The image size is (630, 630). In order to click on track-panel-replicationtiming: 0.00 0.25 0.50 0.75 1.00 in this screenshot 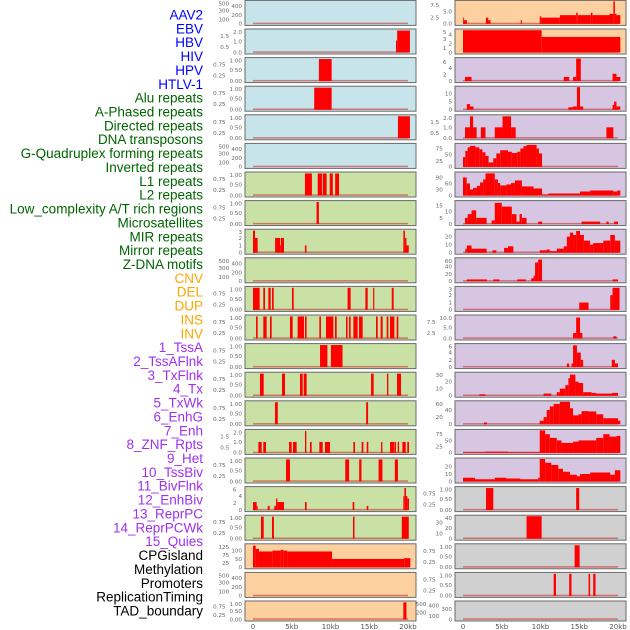, I will do `click(525, 585)`.